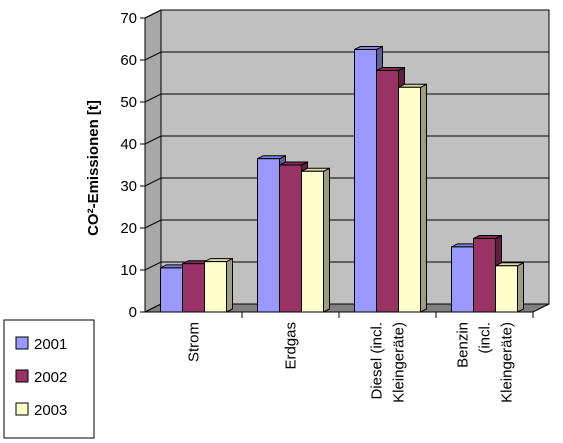  Describe the element at coordinates (93, 168) in the screenshot. I see `y-axis-label: CO²-Emissionen [t]` at that location.